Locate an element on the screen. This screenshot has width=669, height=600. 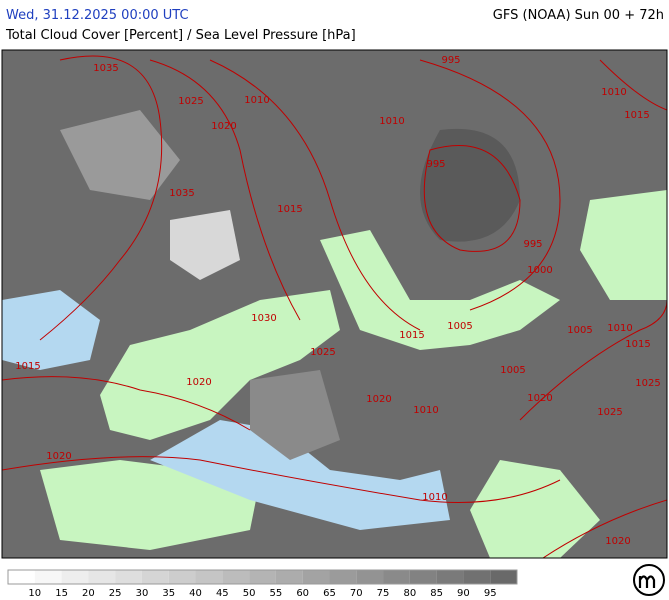
colorbar-label: 10 is located at coordinates (34, 593).